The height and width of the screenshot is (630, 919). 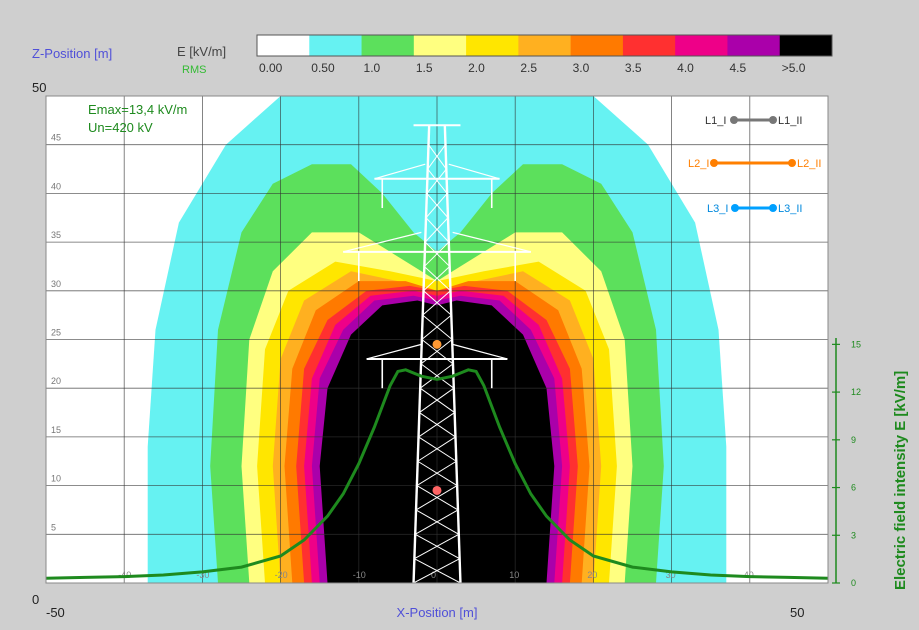 What do you see at coordinates (853, 488) in the screenshot?
I see `right-axis-tick-label: 6` at bounding box center [853, 488].